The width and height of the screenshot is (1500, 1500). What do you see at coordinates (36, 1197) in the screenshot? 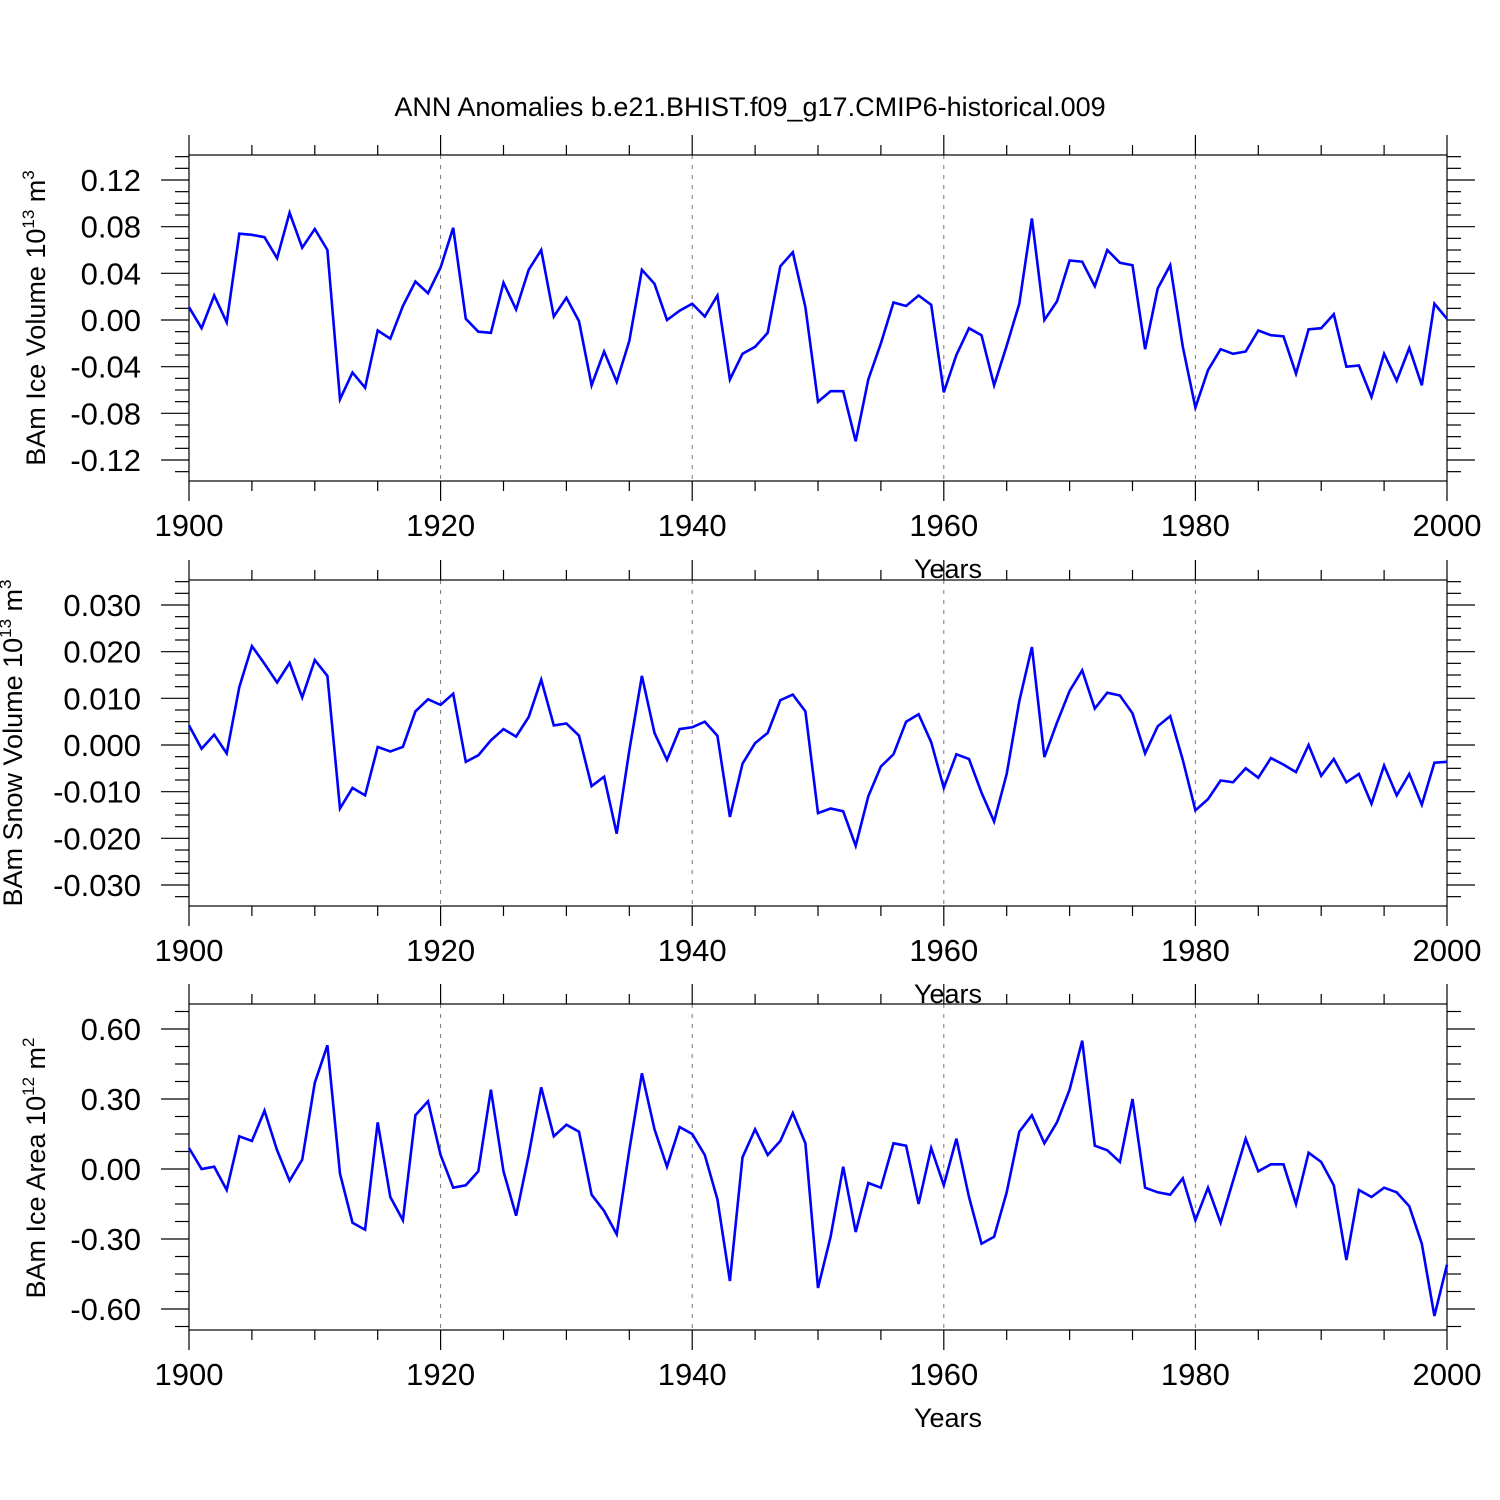
I see `y-axis-title-main: BAm Ice Area 10` at bounding box center [36, 1197].